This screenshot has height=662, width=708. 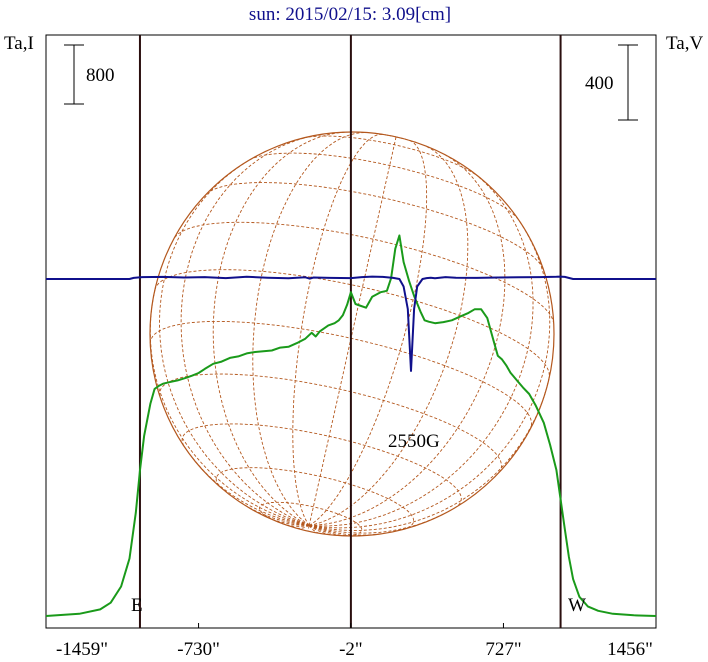 I want to click on left-scale-label: 800, so click(x=100, y=75).